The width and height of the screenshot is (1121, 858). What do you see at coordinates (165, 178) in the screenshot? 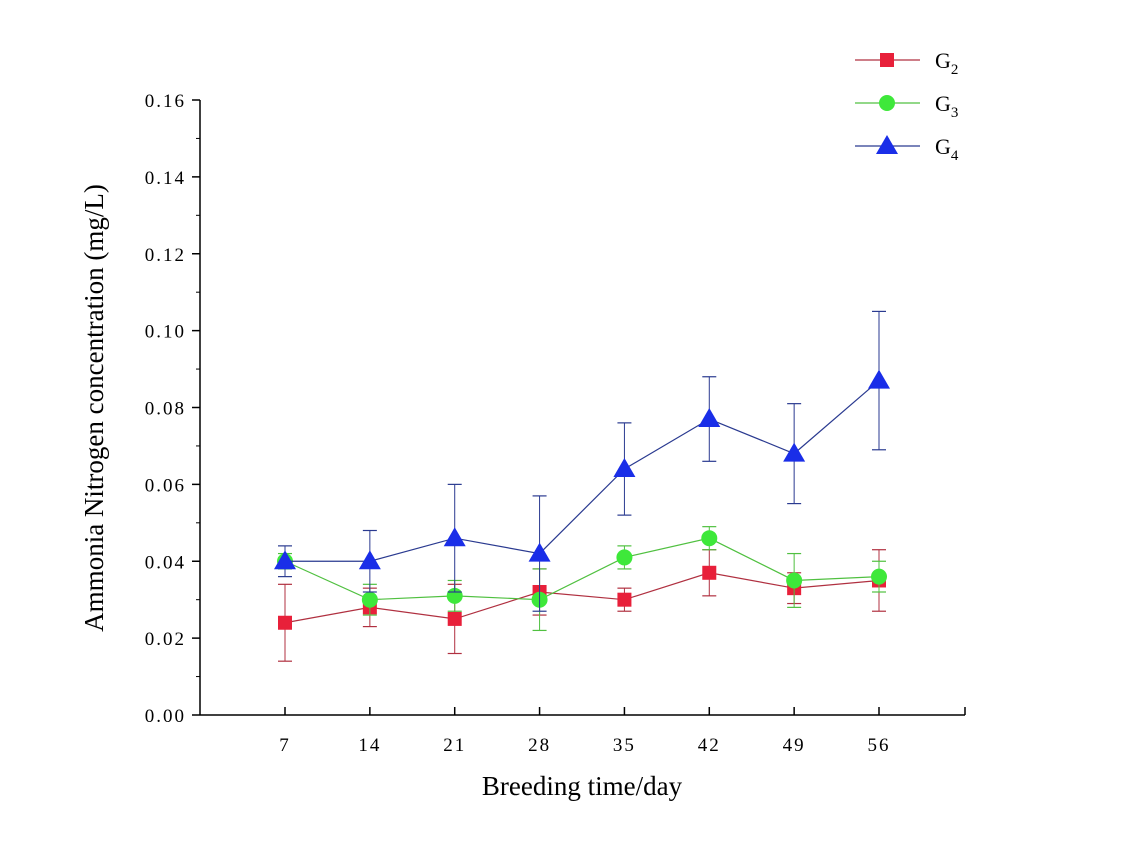
I see `y-tick-label: 0.14` at bounding box center [165, 178].